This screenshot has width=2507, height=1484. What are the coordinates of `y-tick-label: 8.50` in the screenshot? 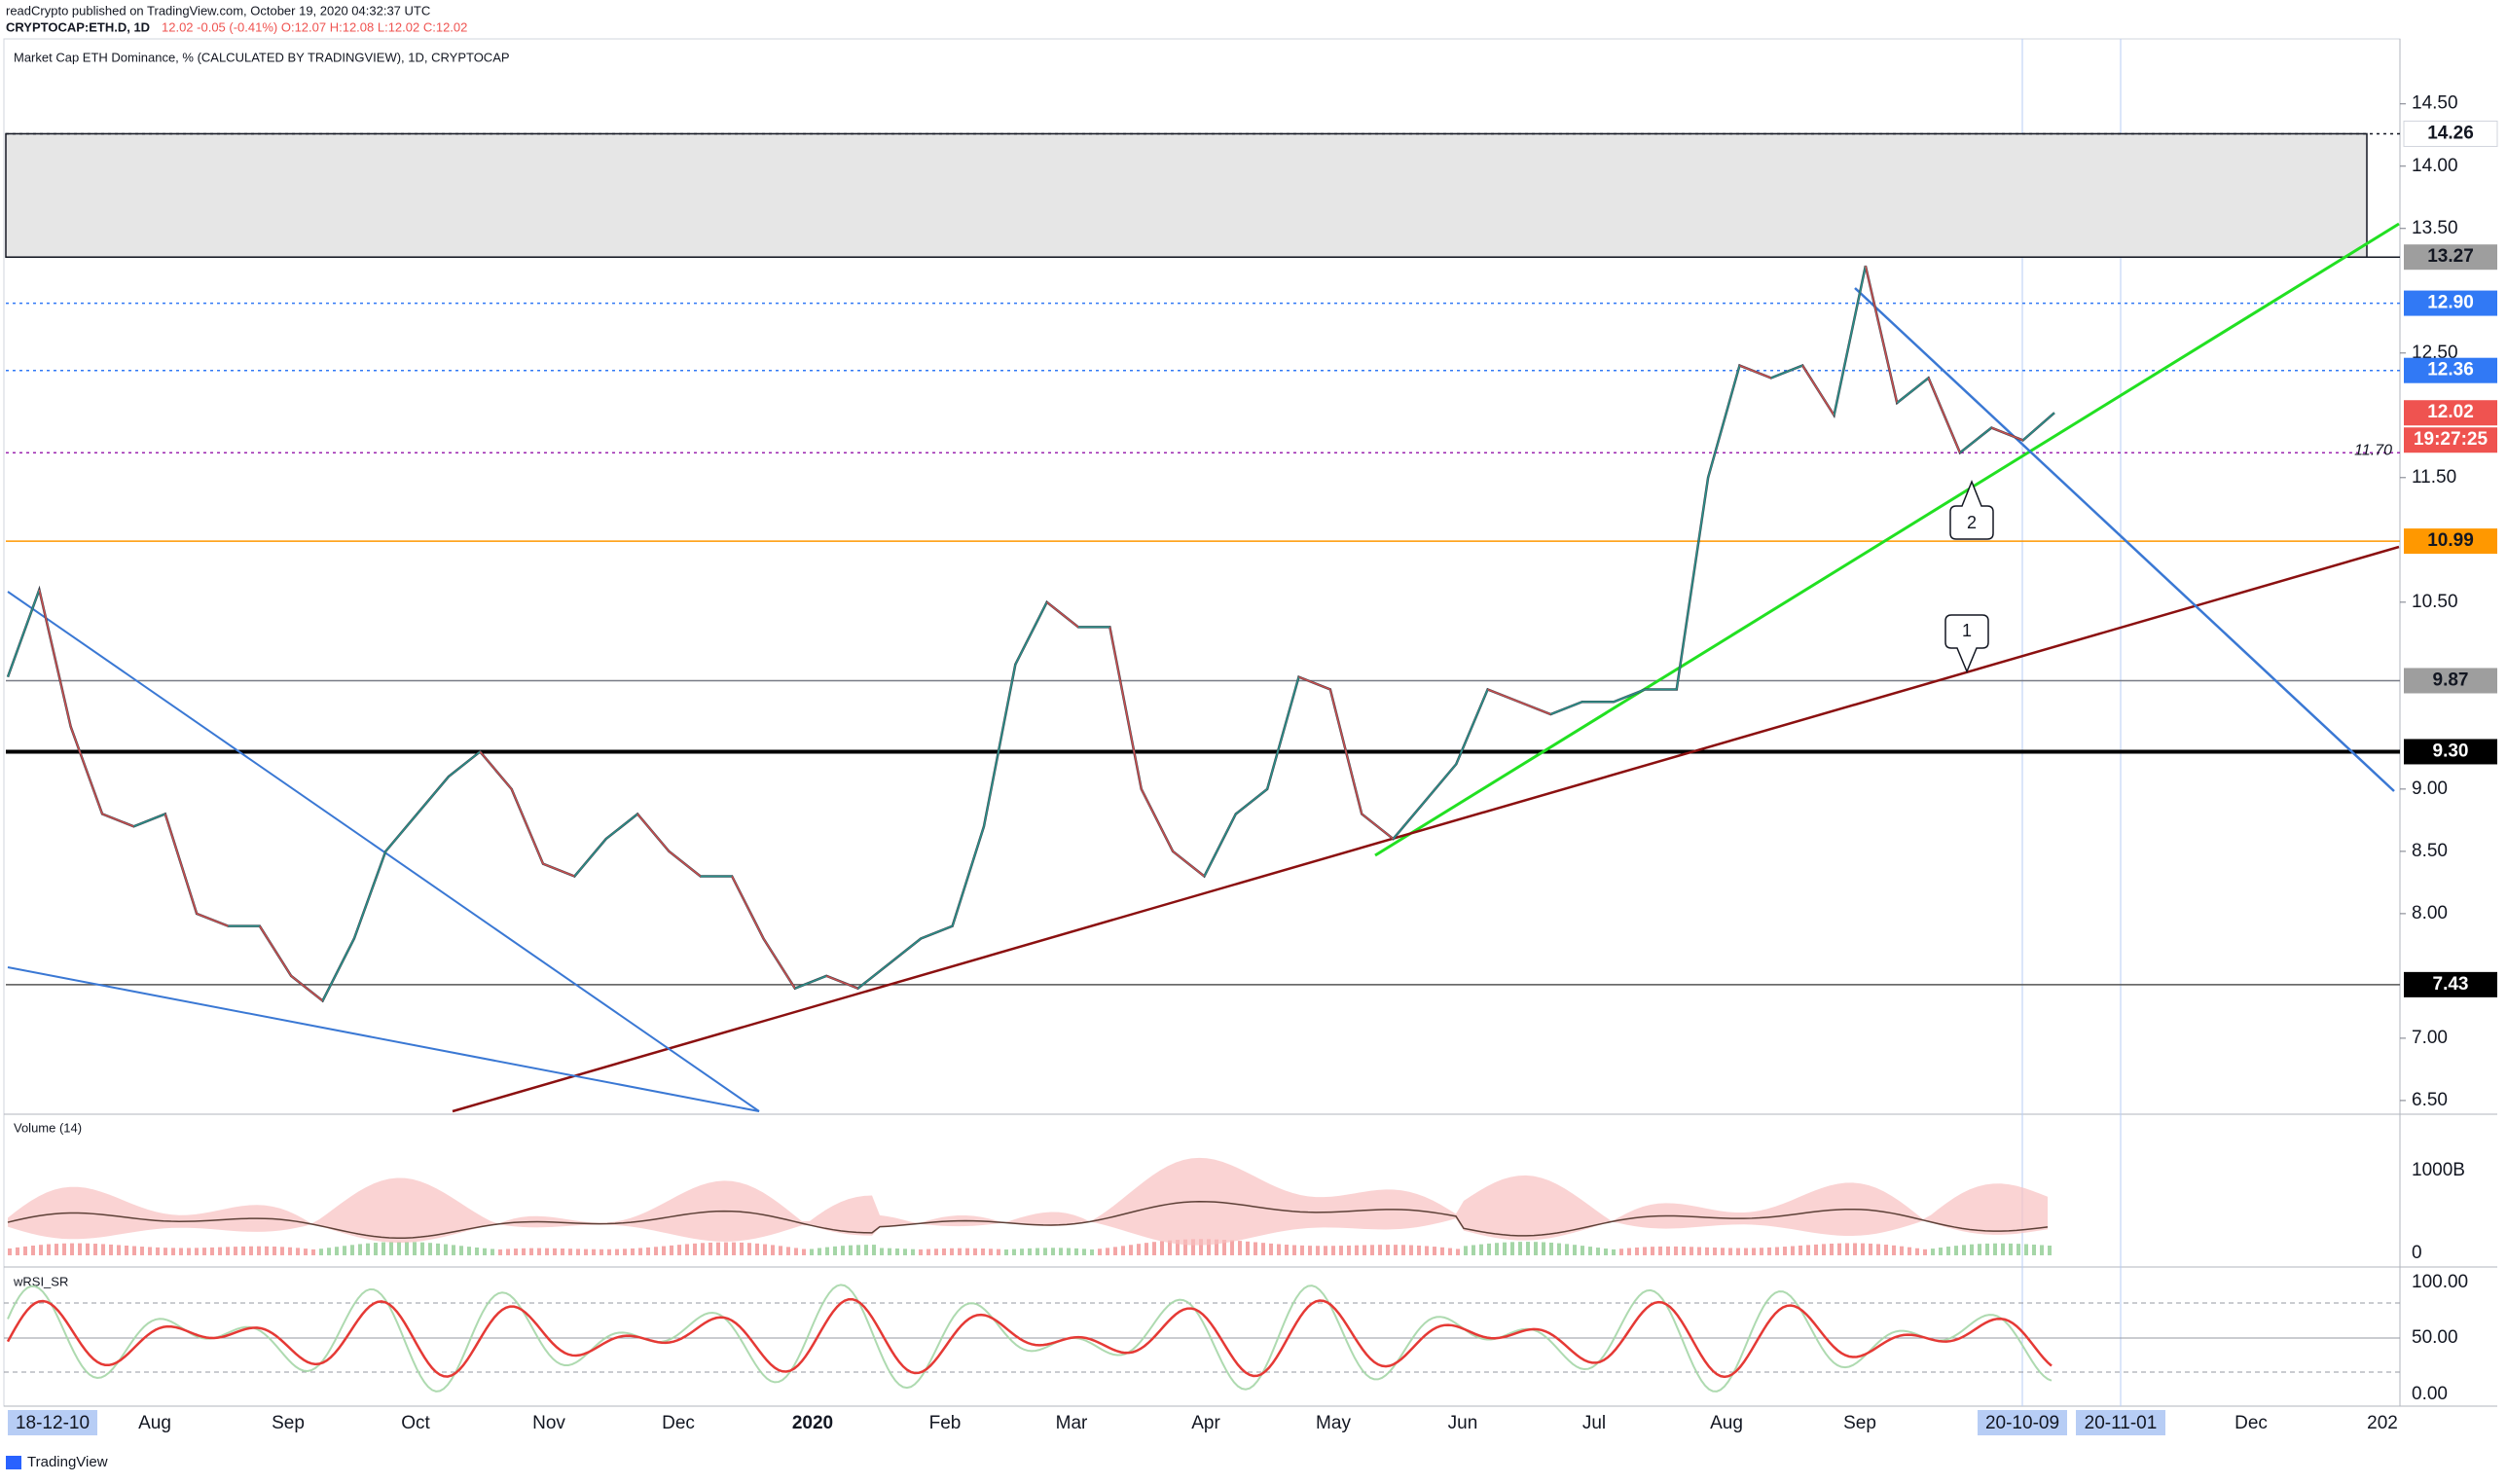 It's located at (2430, 851).